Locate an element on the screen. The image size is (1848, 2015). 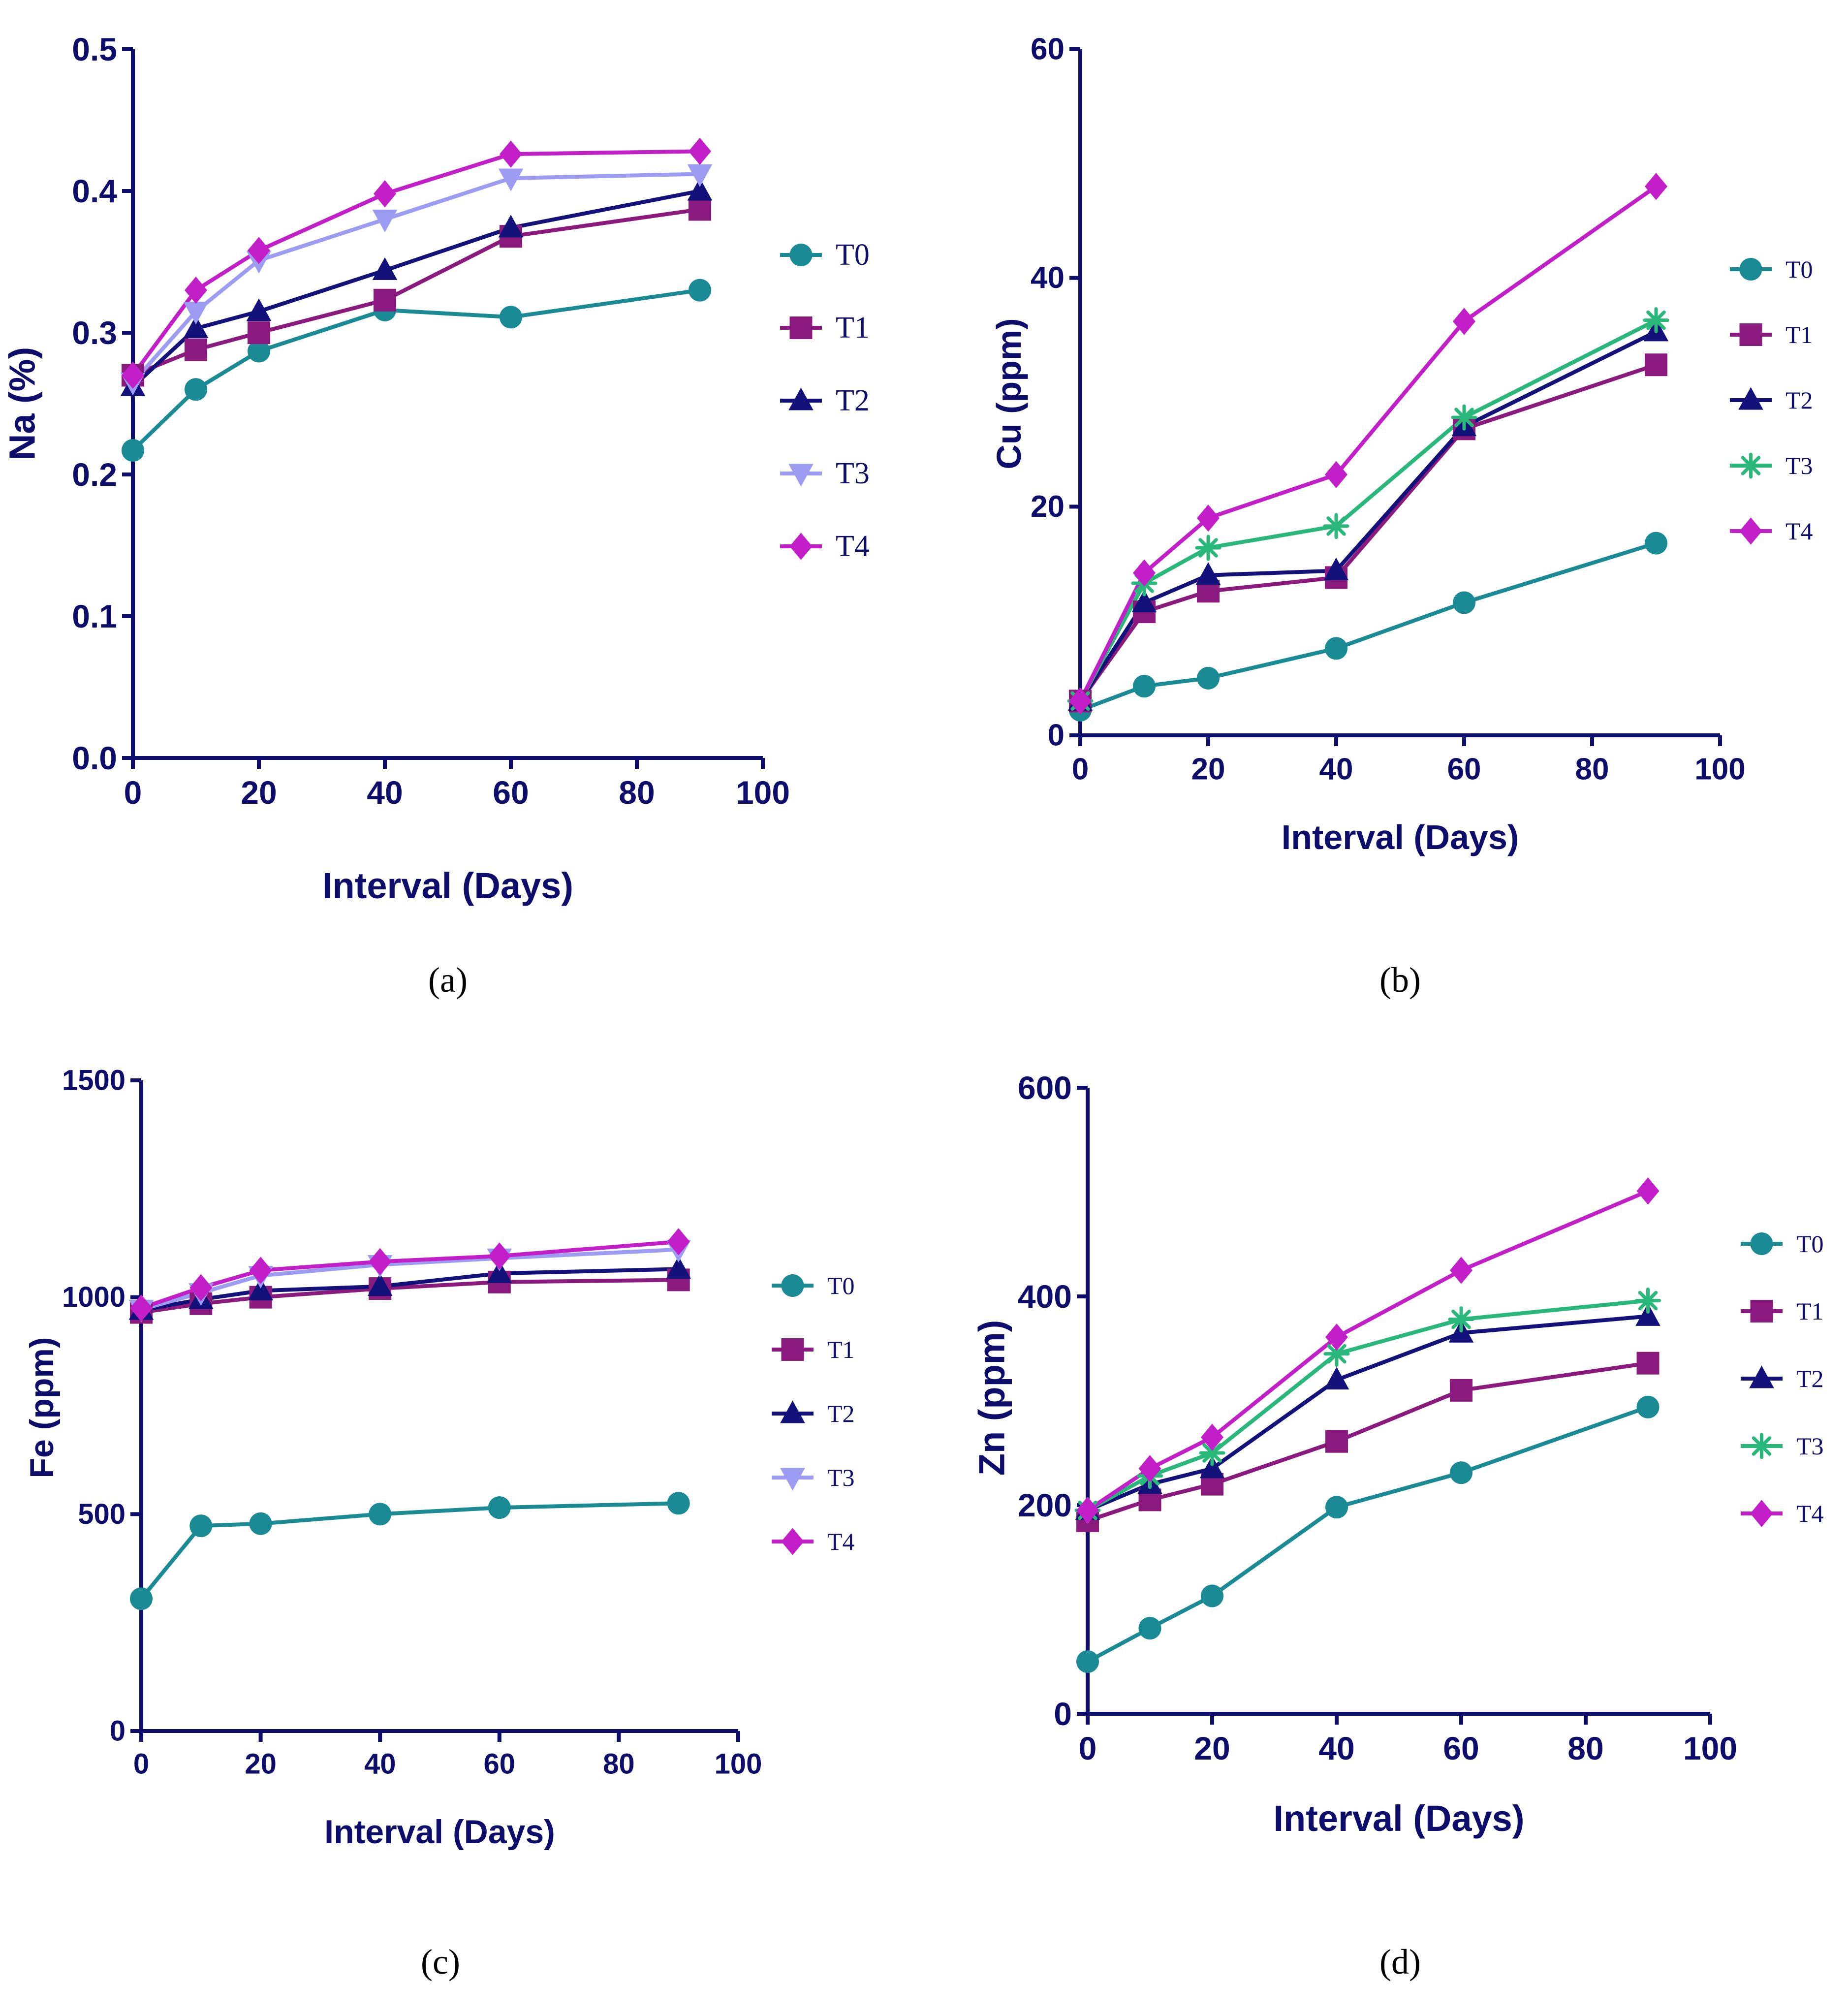
y-axis-title: Zn (ppm) is located at coordinates (992, 1398).